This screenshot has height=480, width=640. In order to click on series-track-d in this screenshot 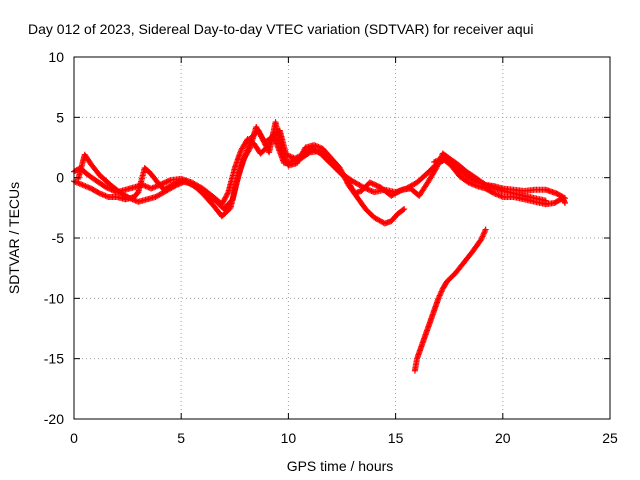, I will do `click(499, 181)`.